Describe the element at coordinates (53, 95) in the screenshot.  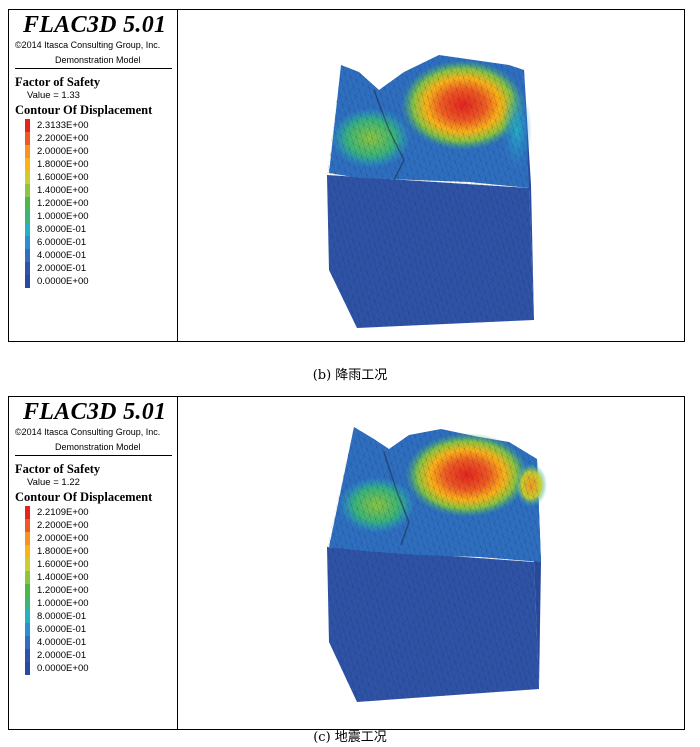
I see `fos-value: Value = 1.33` at that location.